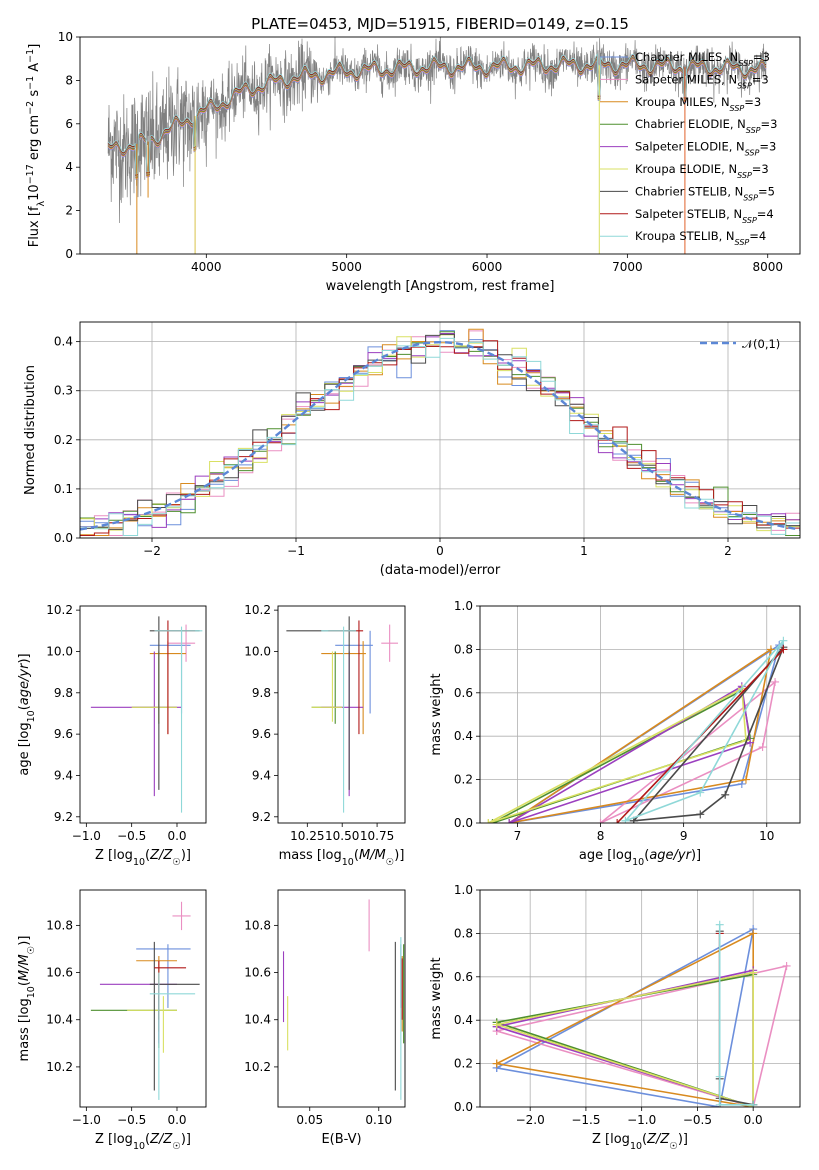  I want to click on normal-reference-curve, so click(440, 435).